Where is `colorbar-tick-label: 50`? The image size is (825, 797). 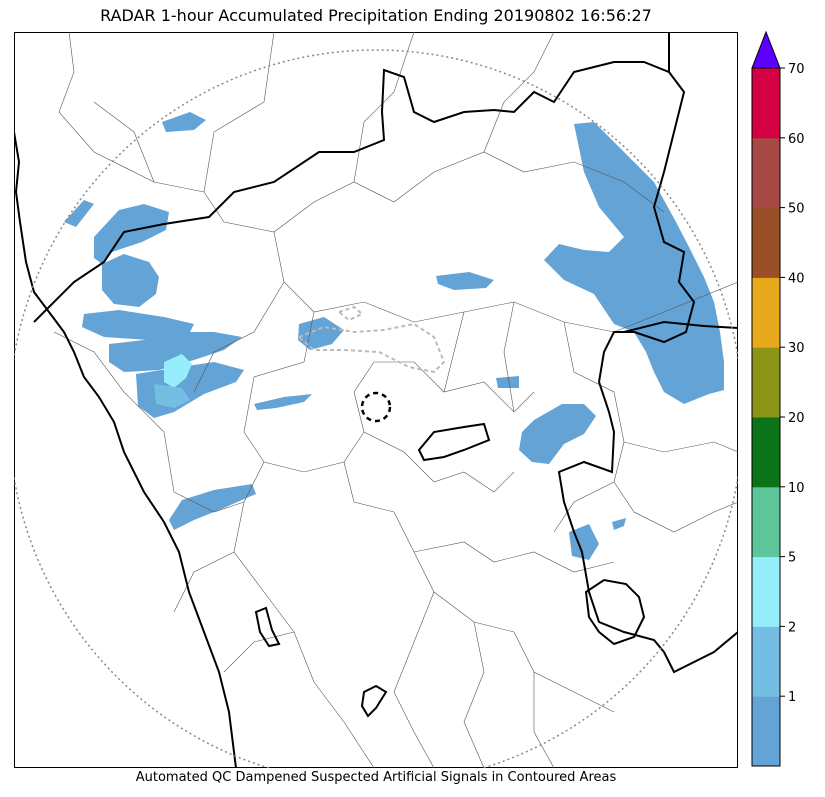
colorbar-tick-label: 50 is located at coordinates (796, 209).